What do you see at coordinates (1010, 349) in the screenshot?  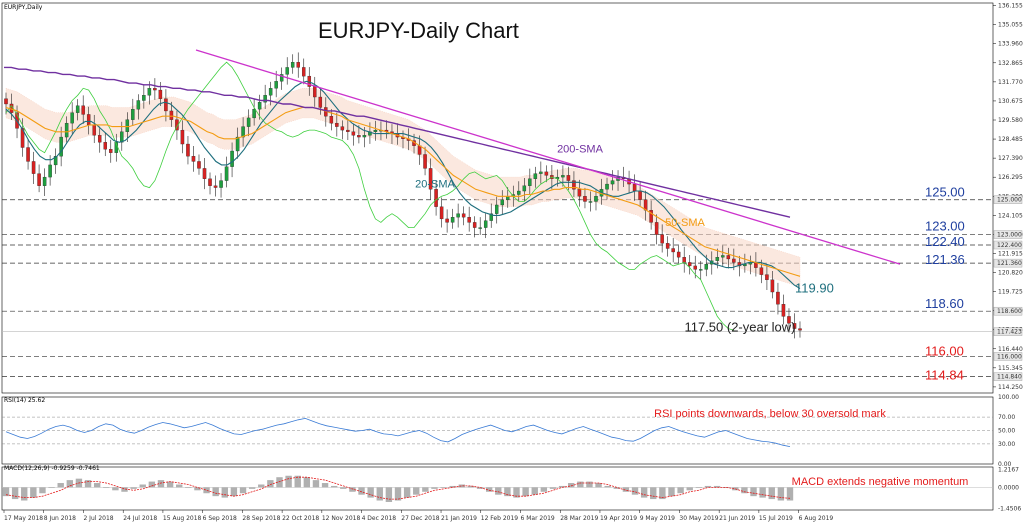 I see `y-tick-label: 116.440` at bounding box center [1010, 349].